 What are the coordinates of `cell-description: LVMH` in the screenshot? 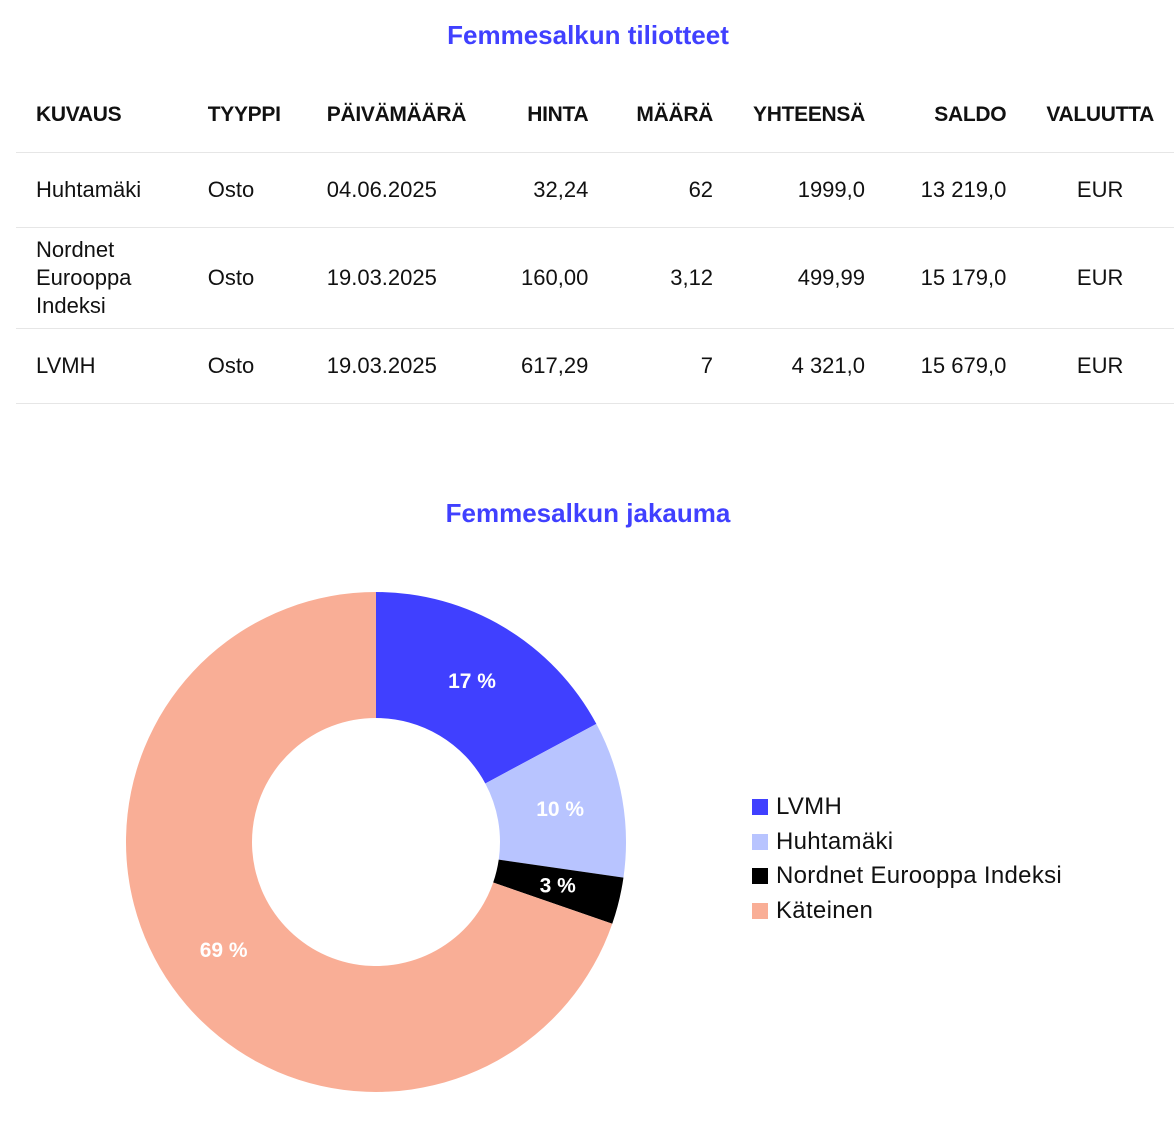 It's located at (102, 366).